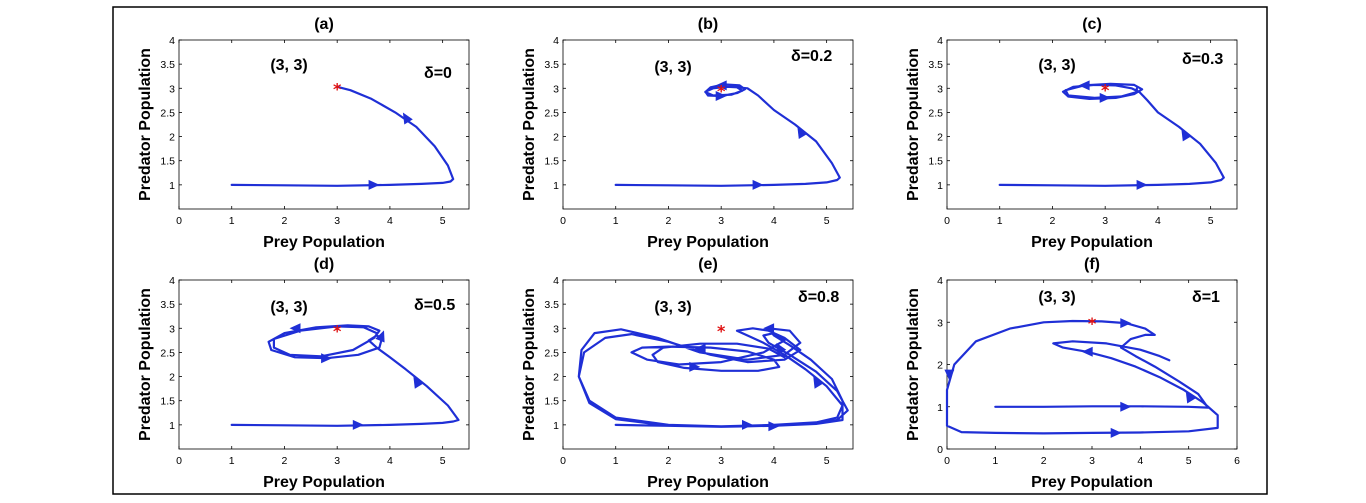  I want to click on delta-label: δ=1, so click(1206, 297).